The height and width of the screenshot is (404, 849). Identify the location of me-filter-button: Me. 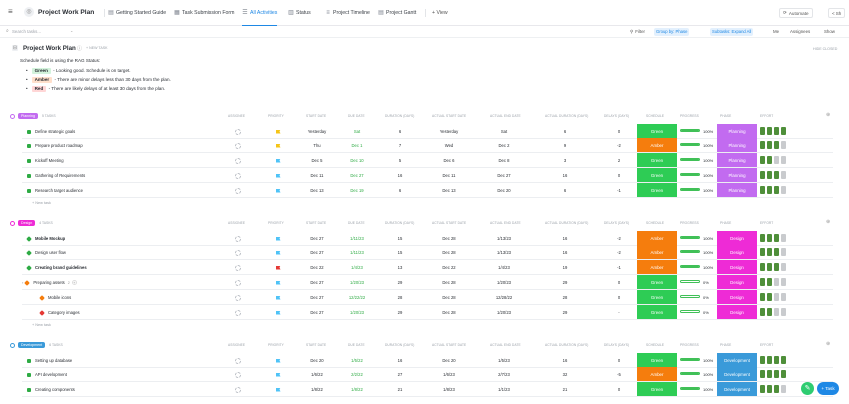
(776, 31).